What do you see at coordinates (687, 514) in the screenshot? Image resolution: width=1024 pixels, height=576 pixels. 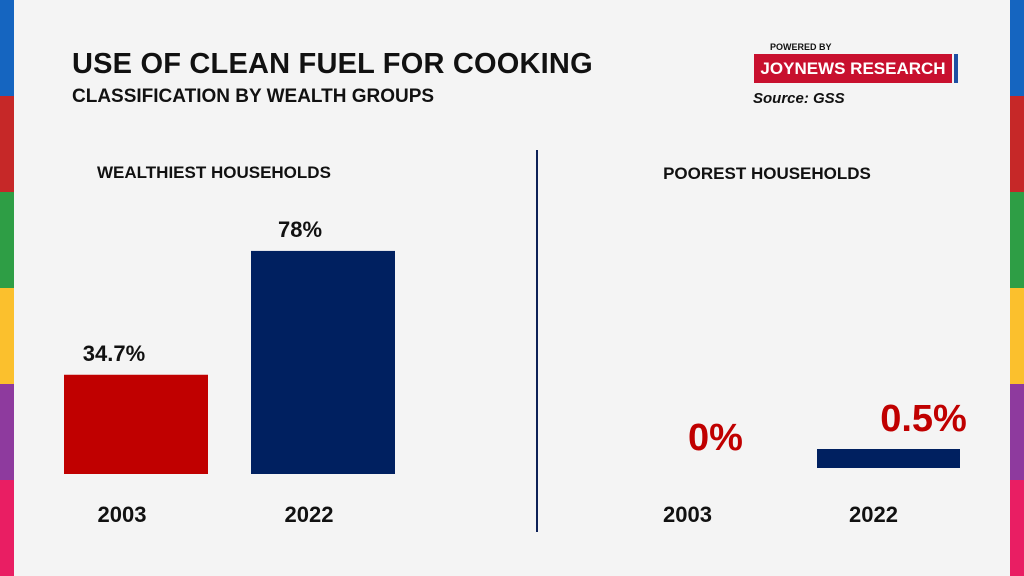 I see `poorest-category-label-2003: 2003` at bounding box center [687, 514].